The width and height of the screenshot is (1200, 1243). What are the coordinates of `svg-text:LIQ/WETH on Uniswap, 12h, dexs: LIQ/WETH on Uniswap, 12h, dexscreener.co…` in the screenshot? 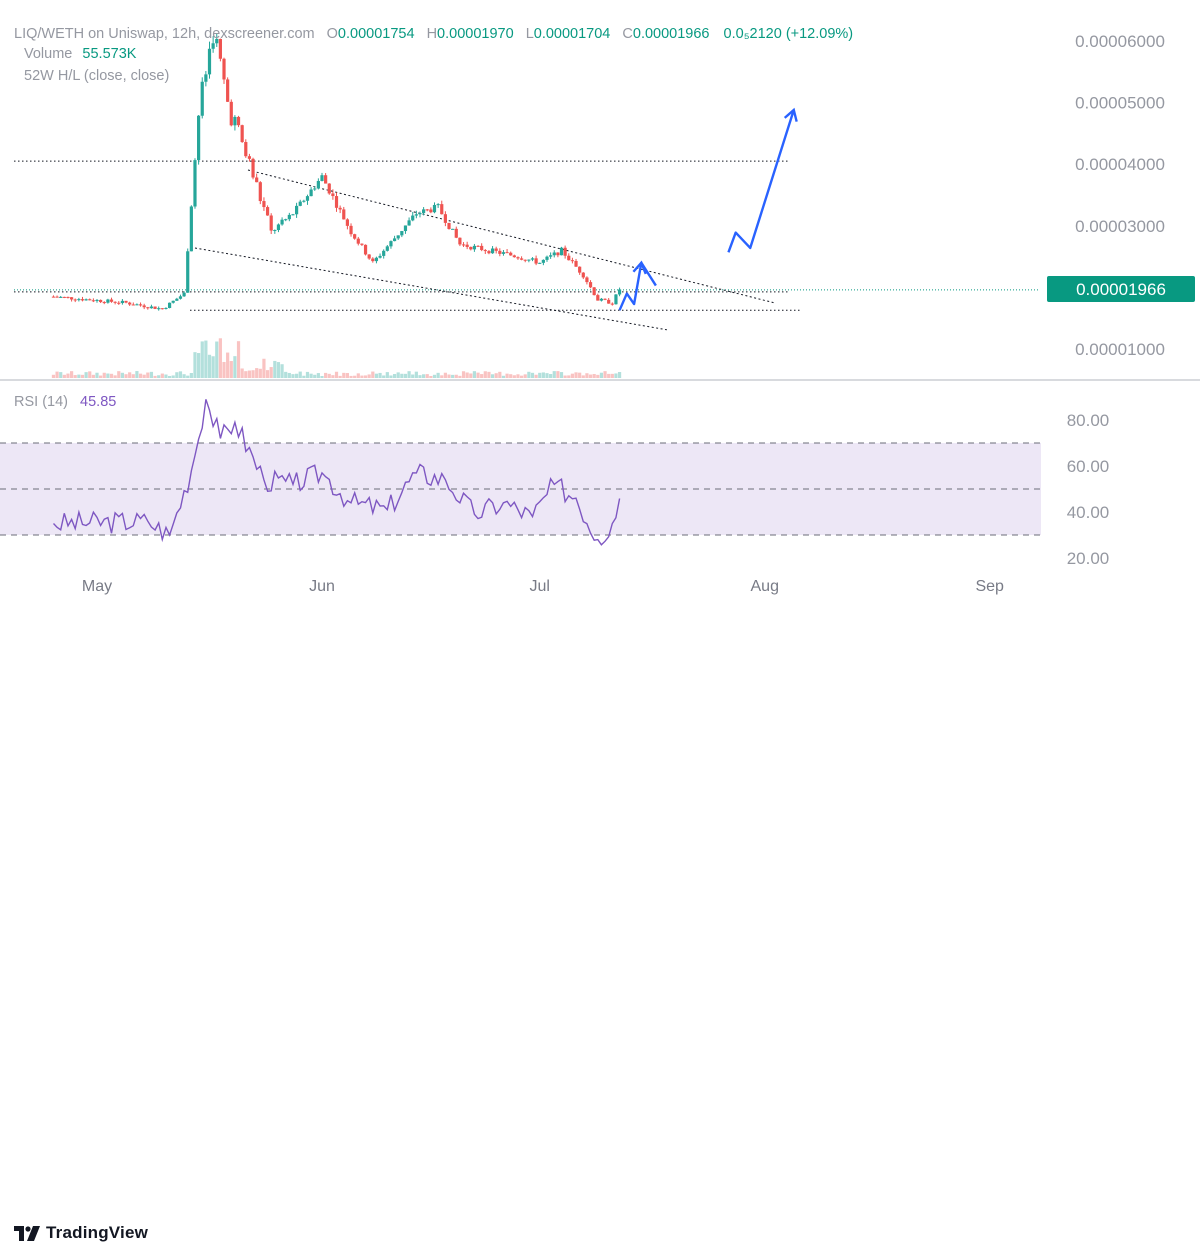 It's located at (433, 34).